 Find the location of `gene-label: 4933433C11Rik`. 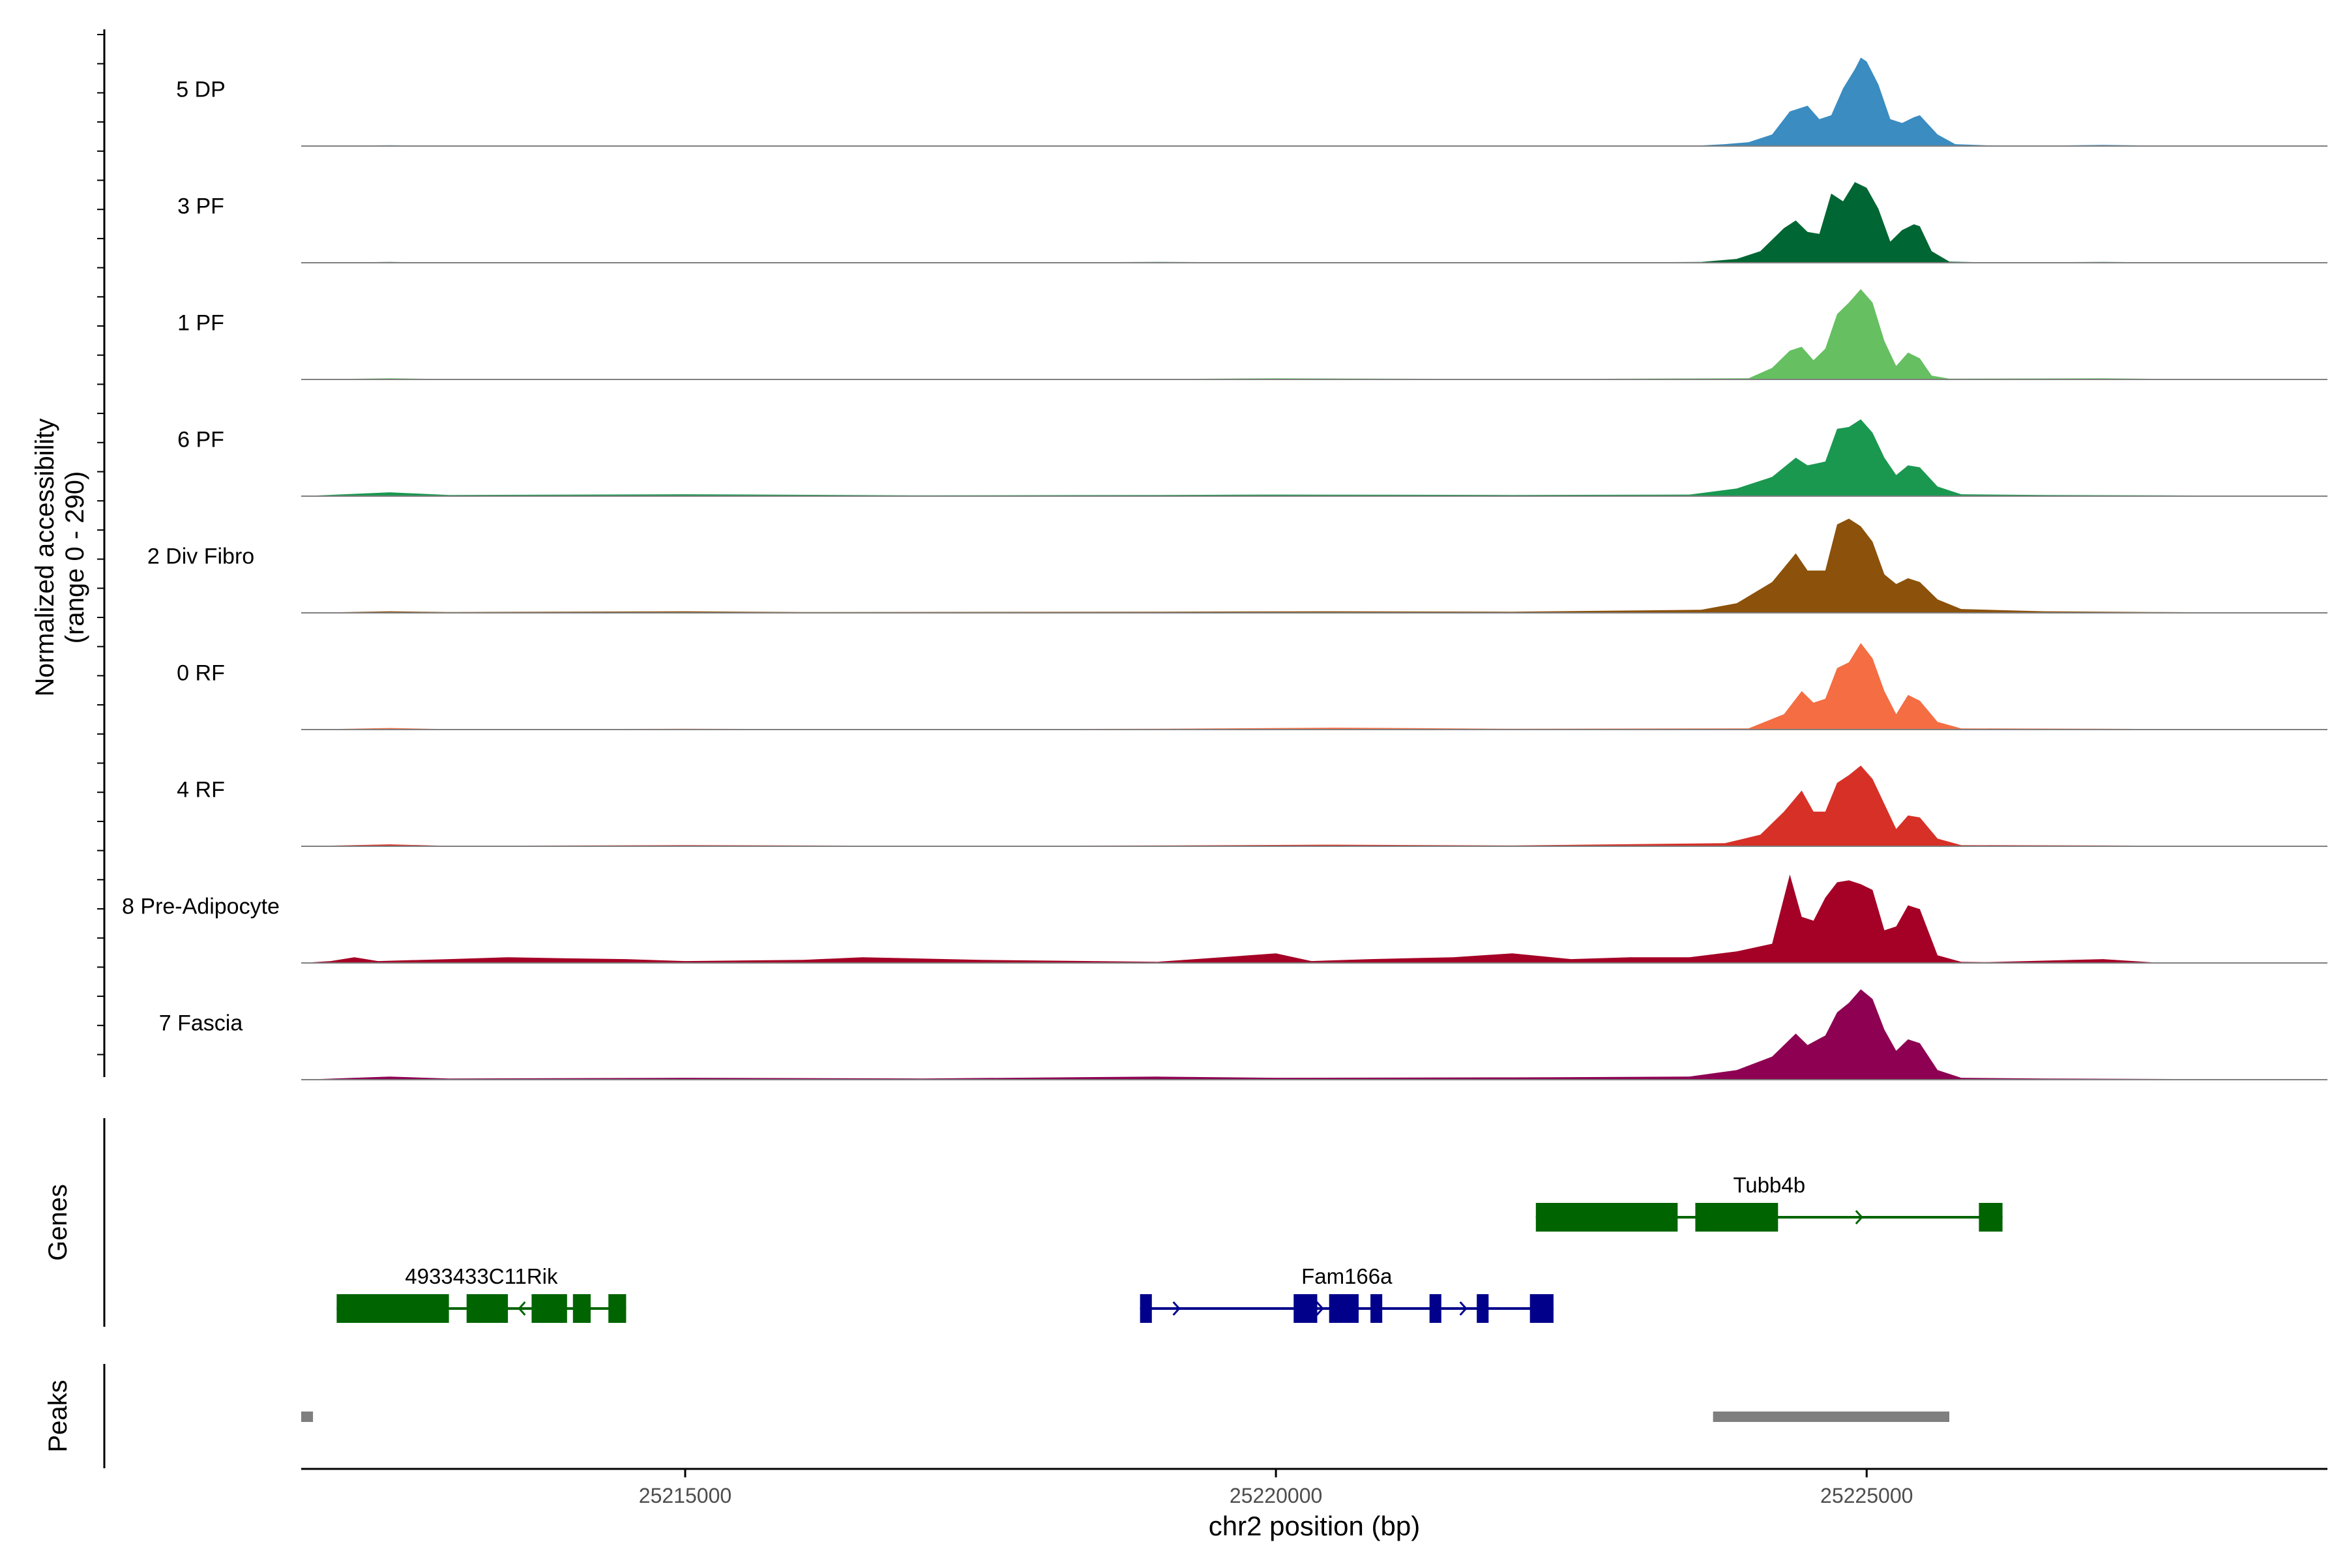

gene-label: 4933433C11Rik is located at coordinates (481, 1276).